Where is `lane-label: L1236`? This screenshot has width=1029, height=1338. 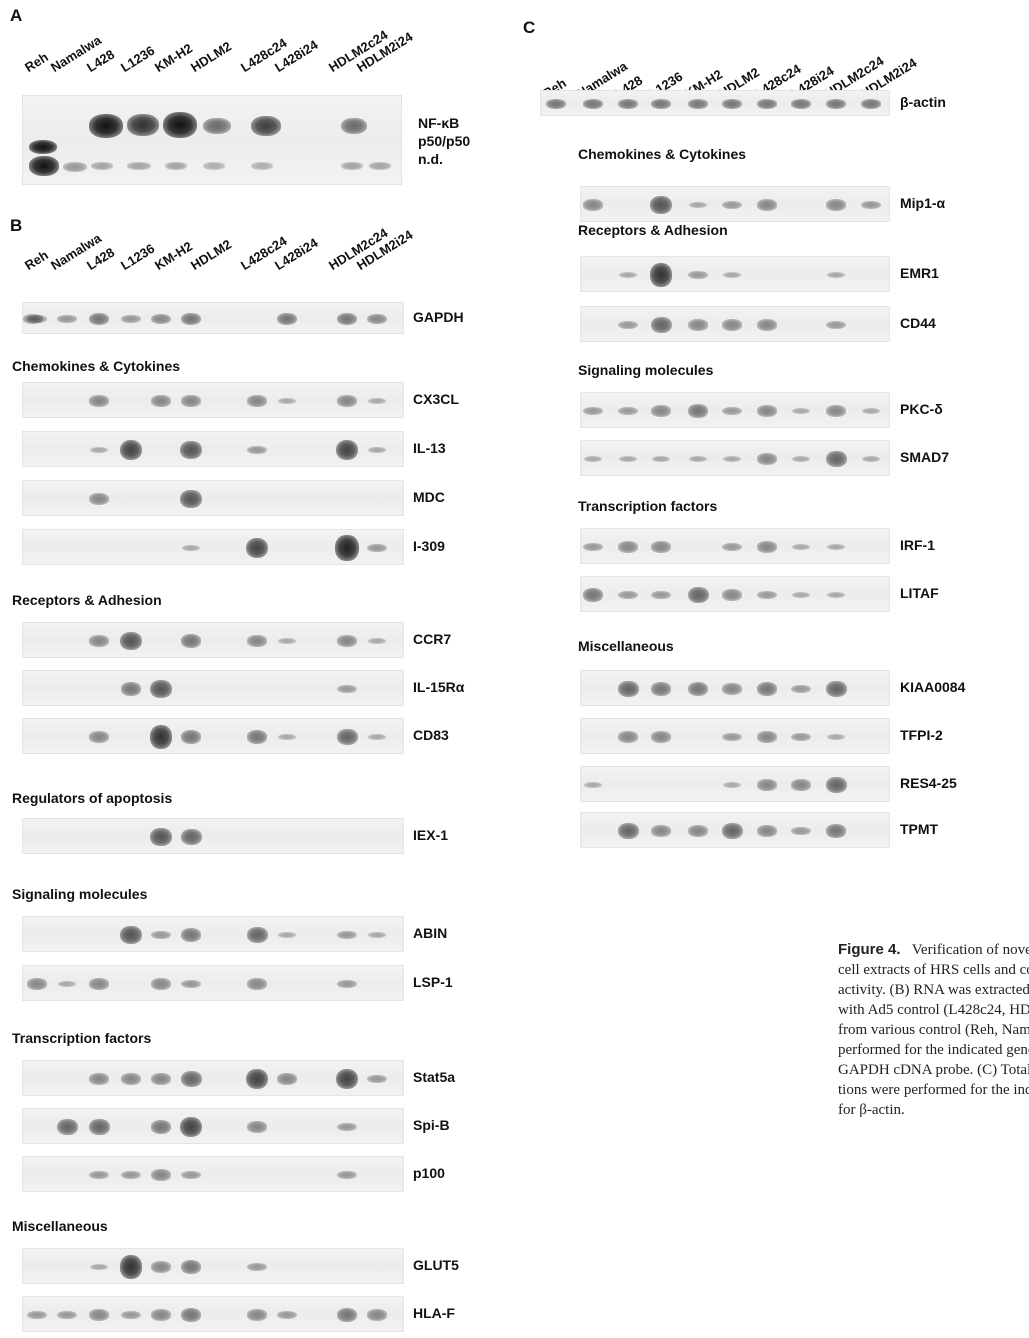 lane-label: L1236 is located at coordinates (138, 256).